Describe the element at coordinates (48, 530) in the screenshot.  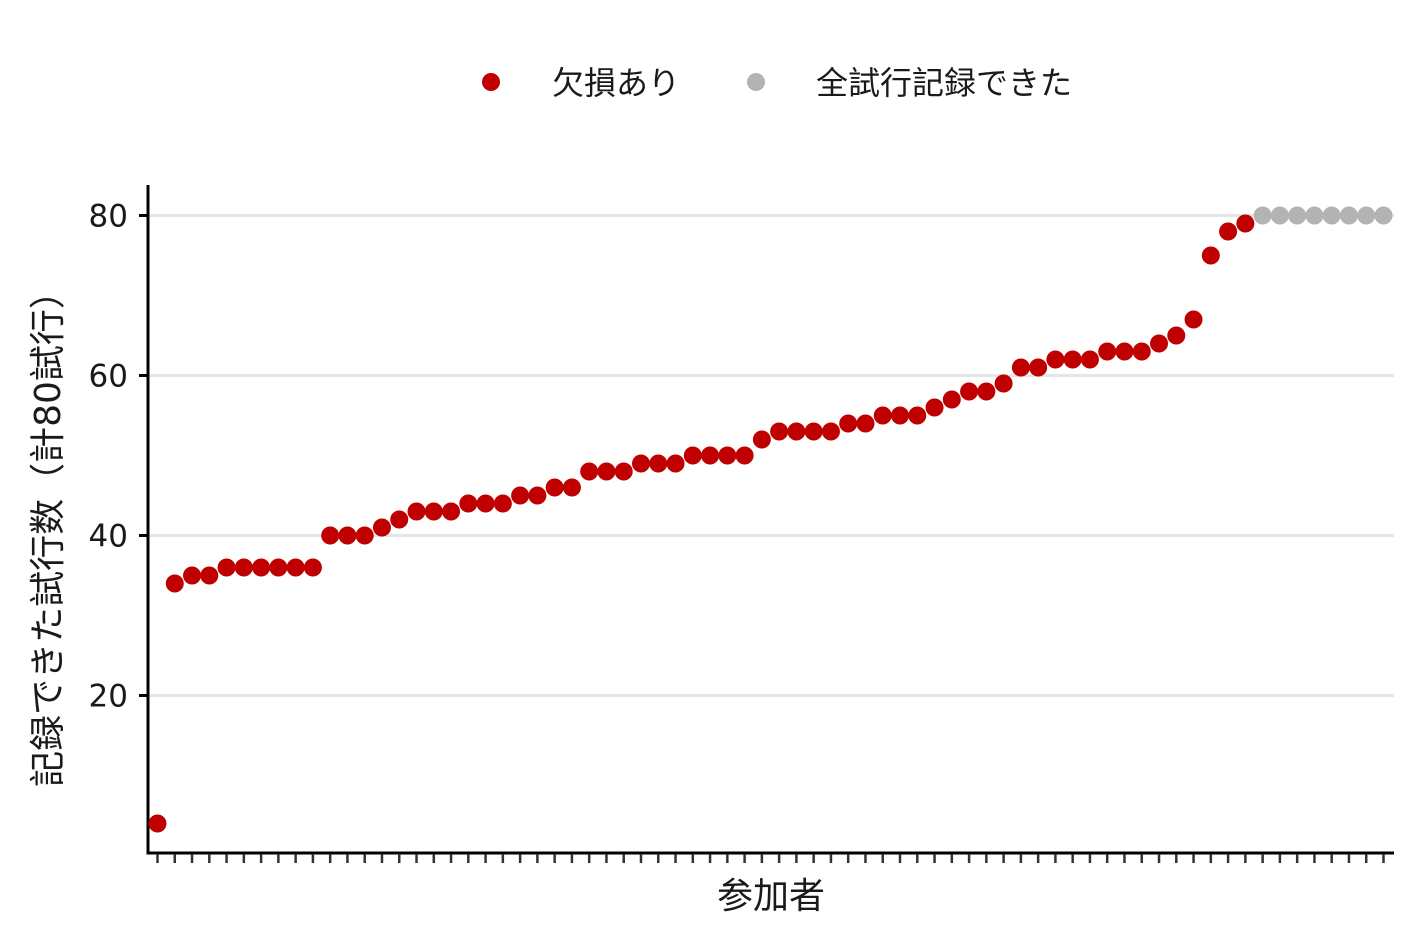
I see `y-axis-title: 記録できた試行数（計80試行）` at that location.